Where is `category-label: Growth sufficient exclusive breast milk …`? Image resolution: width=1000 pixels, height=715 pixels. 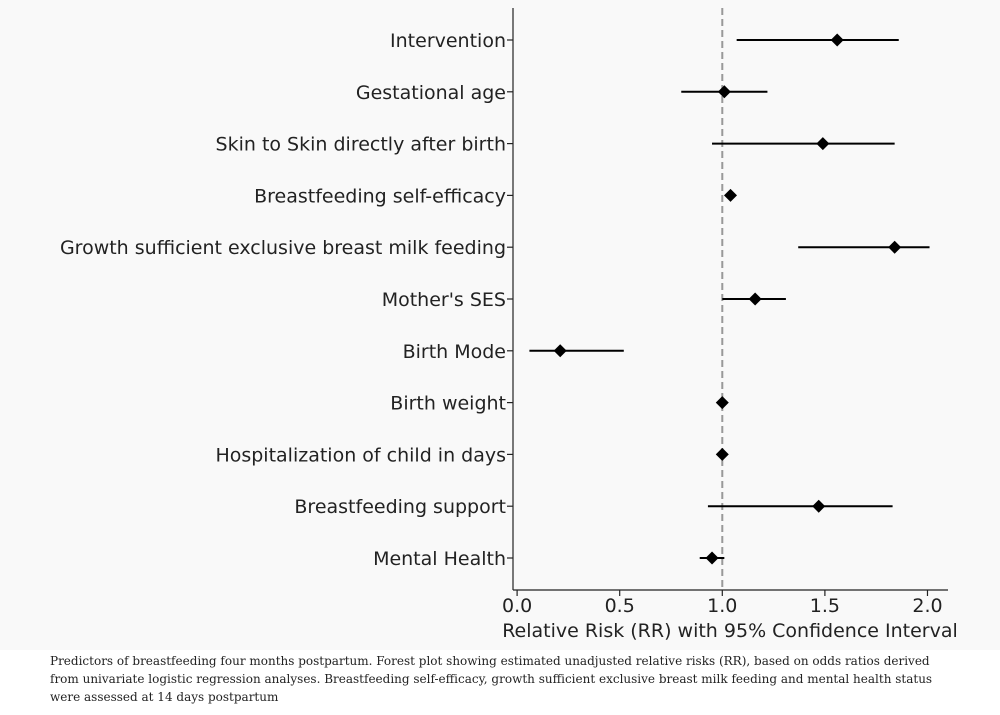
category-label: Growth sufficient exclusive breast milk … is located at coordinates (283, 248).